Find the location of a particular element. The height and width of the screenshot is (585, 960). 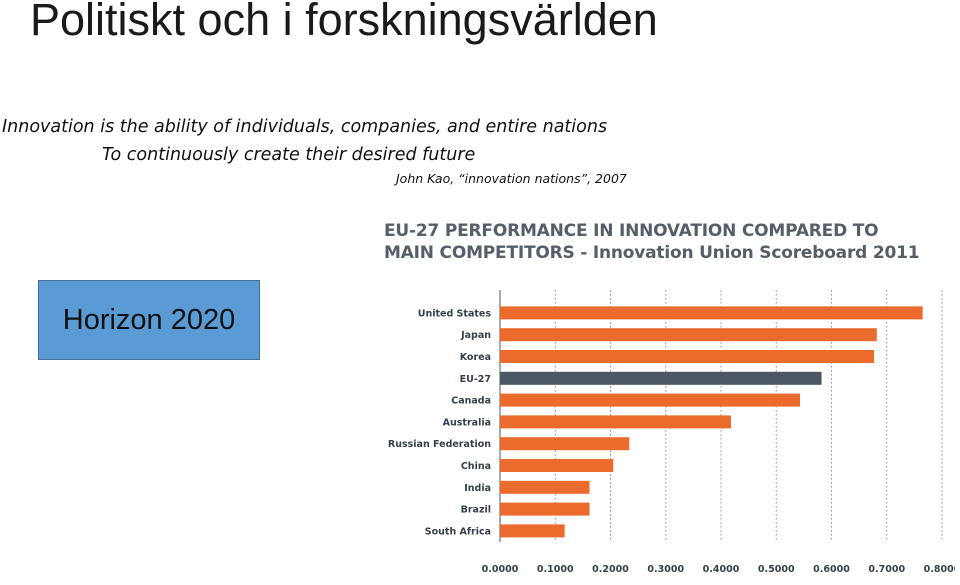

x-tick-label: 0.5000 is located at coordinates (776, 569).